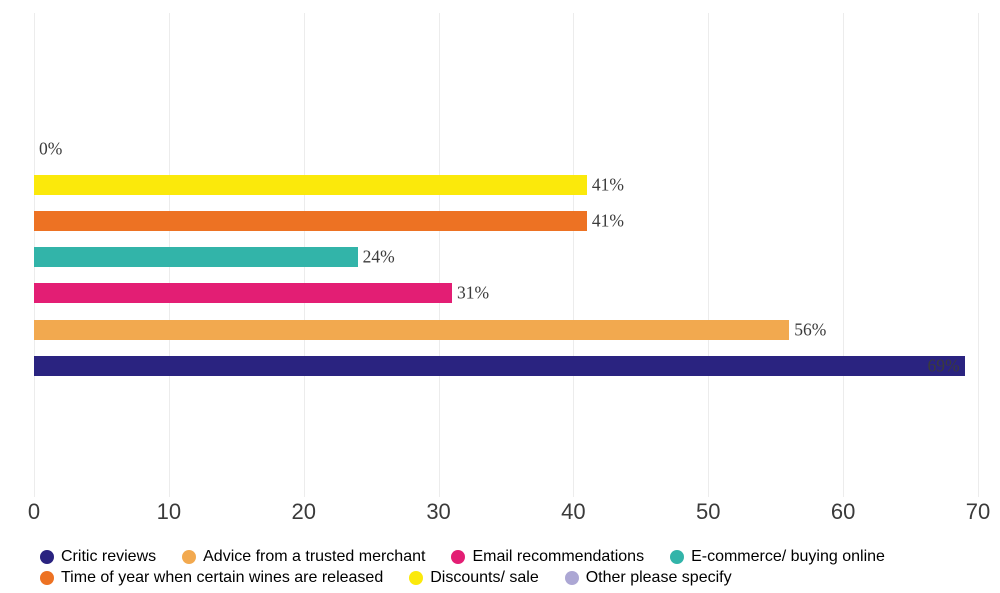 The image size is (1000, 593). Describe the element at coordinates (196, 257) in the screenshot. I see `bar-e-commerce-buying-online` at that location.